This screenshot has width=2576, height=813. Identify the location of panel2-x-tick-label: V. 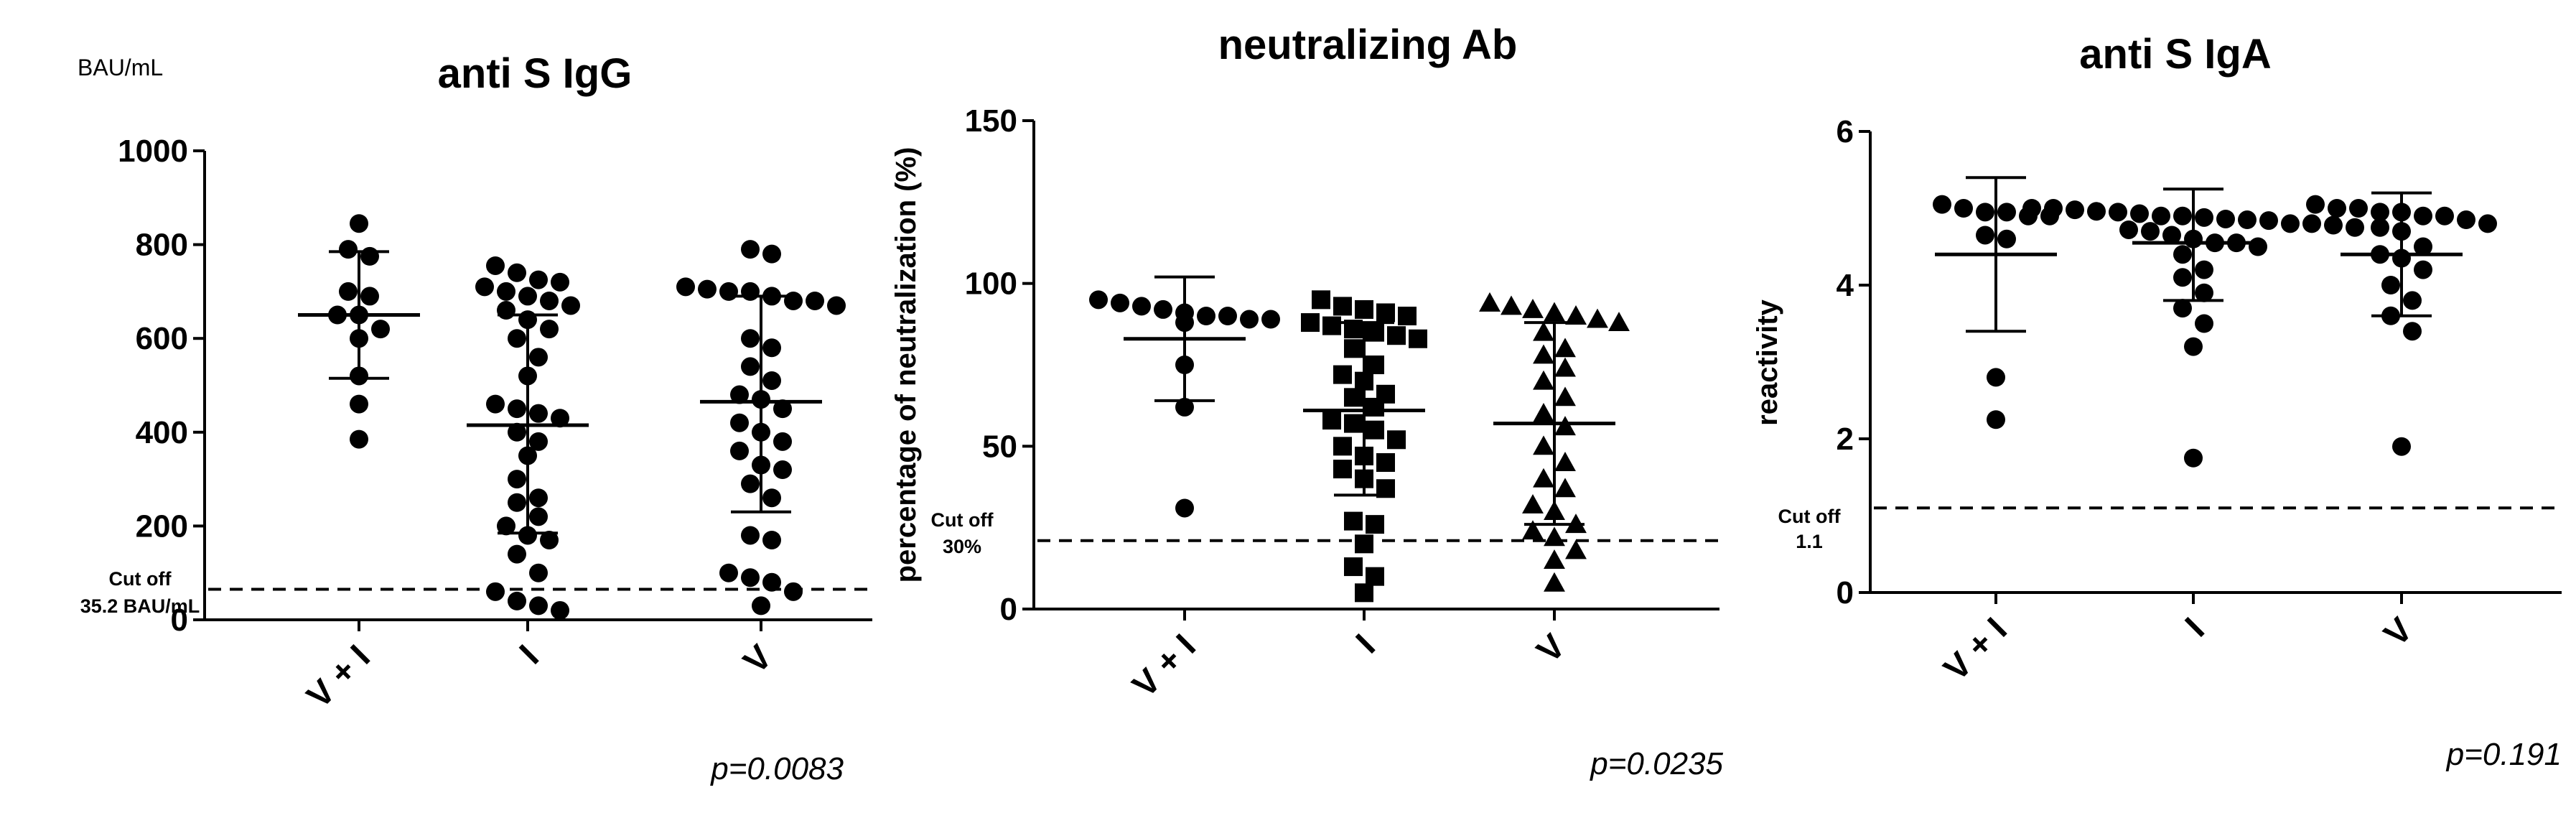
(1551, 648).